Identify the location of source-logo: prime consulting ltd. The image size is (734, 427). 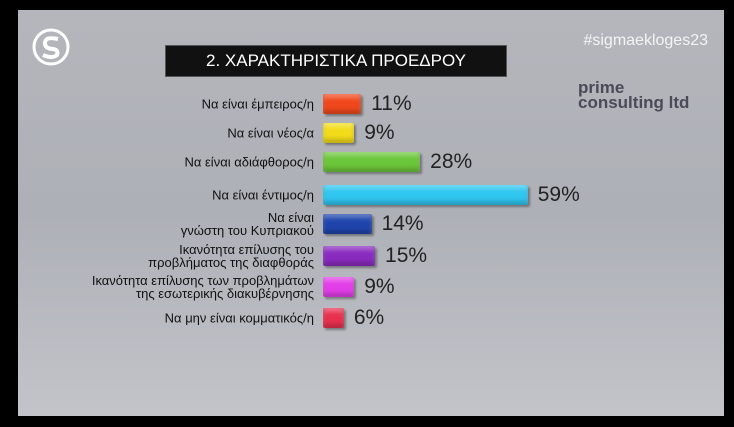
(634, 95).